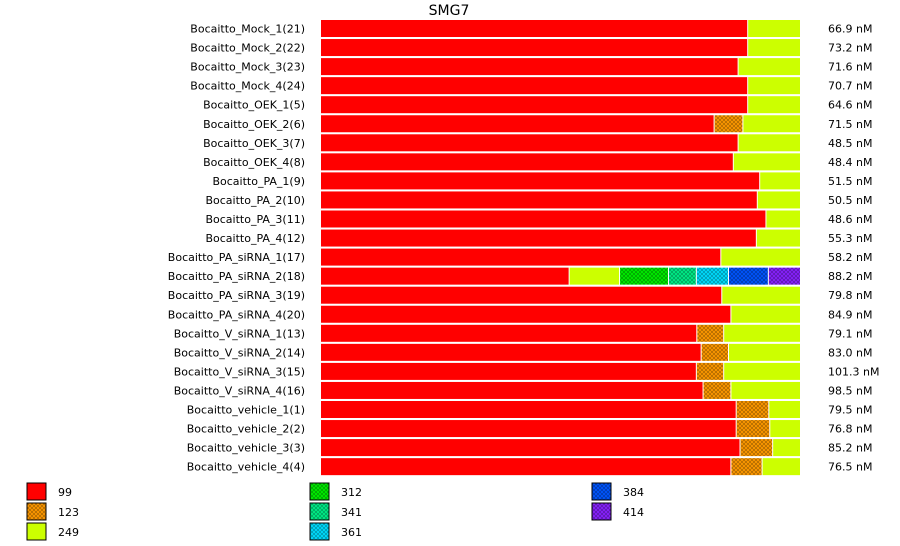  Describe the element at coordinates (538, 219) in the screenshot. I see `bar-row: Bocaitto_PA_3(11) 48.6 nM` at that location.